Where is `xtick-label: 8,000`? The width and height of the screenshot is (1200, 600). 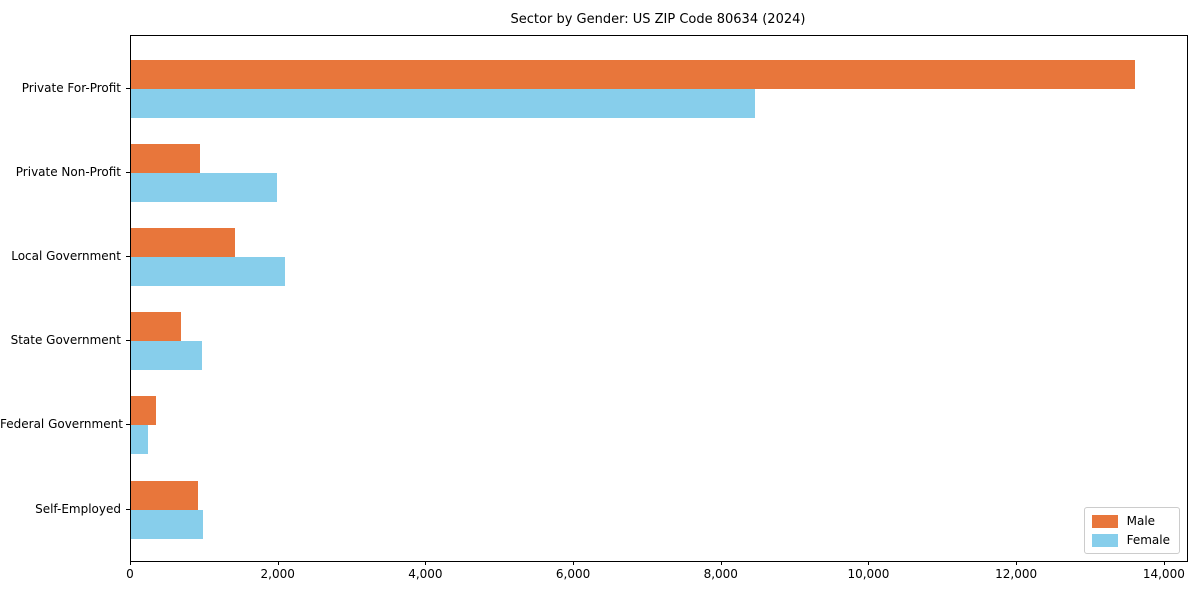
xtick-label: 8,000 is located at coordinates (720, 574).